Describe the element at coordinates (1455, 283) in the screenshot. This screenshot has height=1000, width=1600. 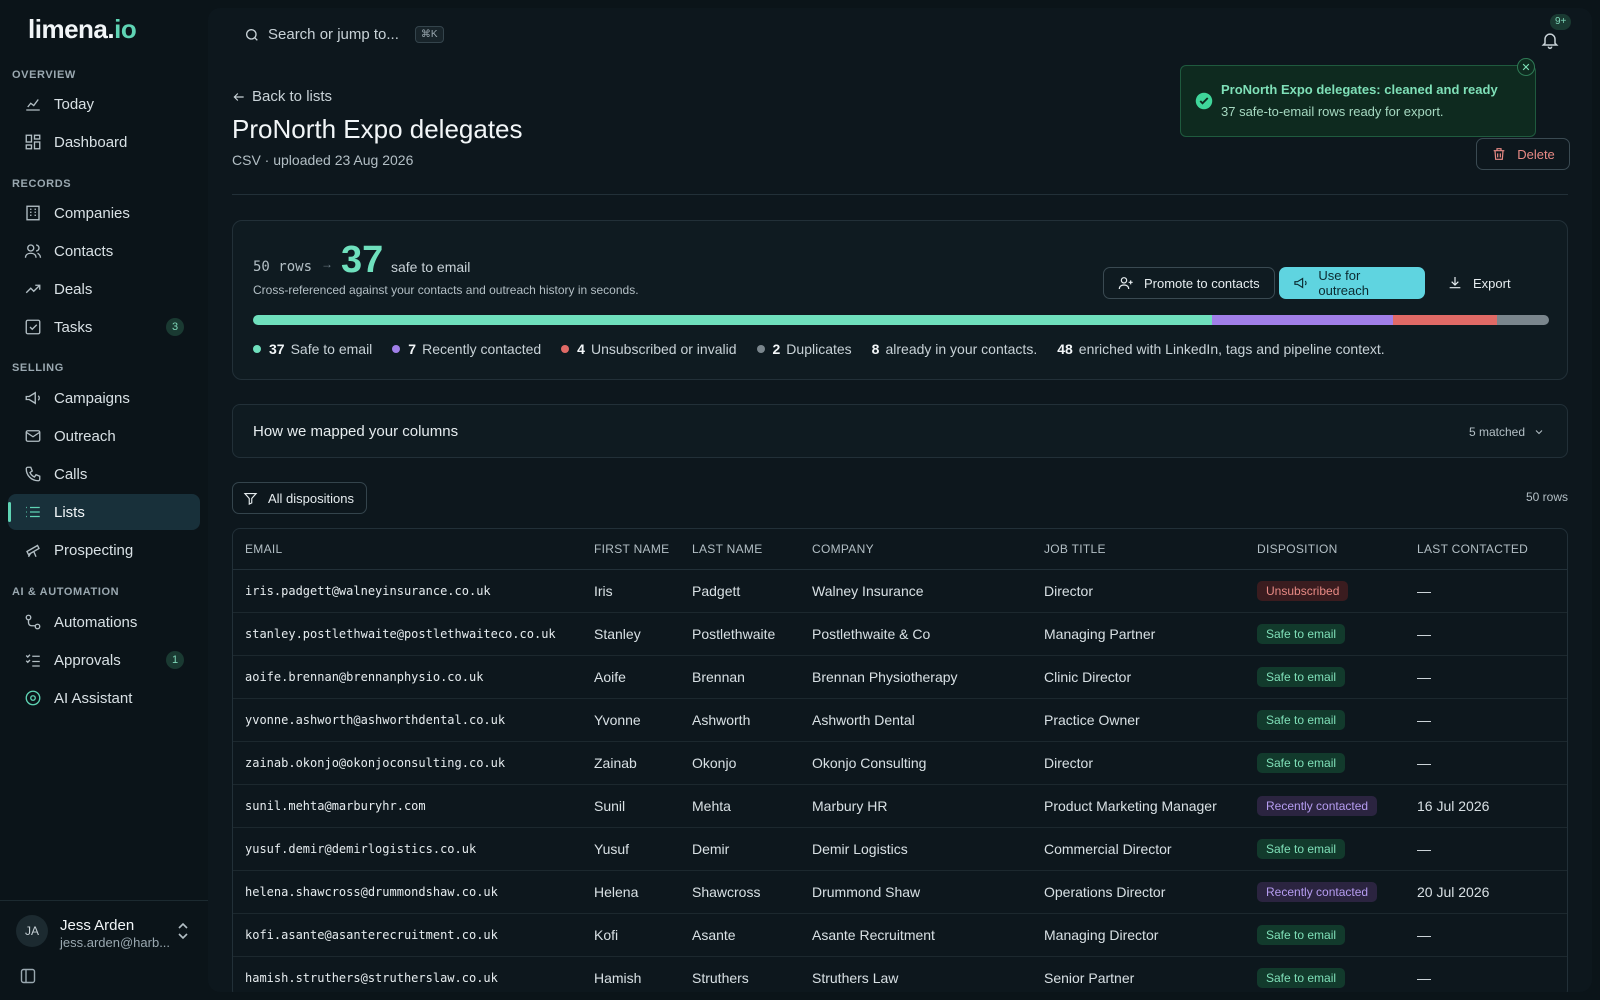
I see `download-icon` at that location.